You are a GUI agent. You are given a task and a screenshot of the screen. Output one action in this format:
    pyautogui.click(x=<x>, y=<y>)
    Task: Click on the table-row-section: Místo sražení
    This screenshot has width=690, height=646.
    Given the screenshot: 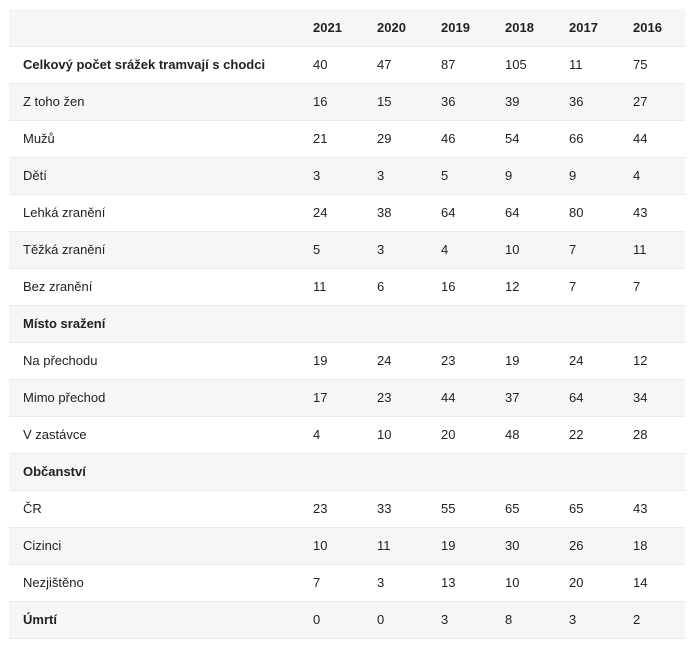 What is the action you would take?
    pyautogui.click(x=347, y=324)
    